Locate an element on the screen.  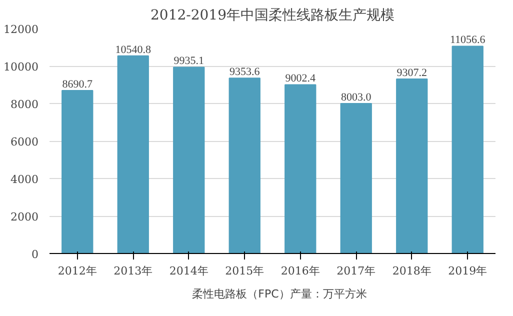
y-tick-label: 10000 is located at coordinates (21, 67).